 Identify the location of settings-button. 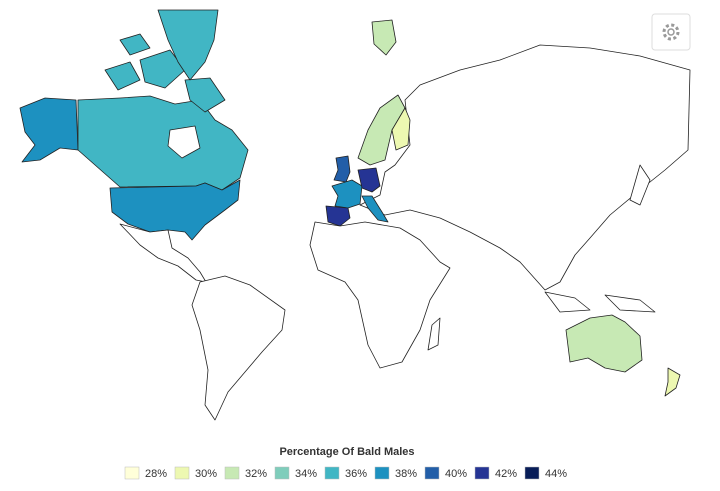
(671, 32).